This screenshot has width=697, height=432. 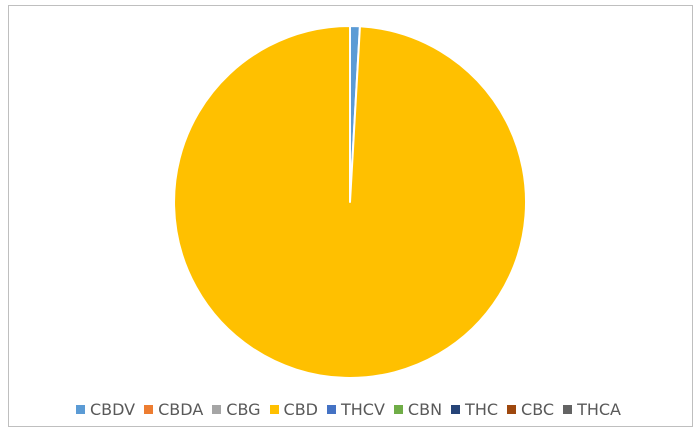 I want to click on legend-label-thca: THCA, so click(x=599, y=409).